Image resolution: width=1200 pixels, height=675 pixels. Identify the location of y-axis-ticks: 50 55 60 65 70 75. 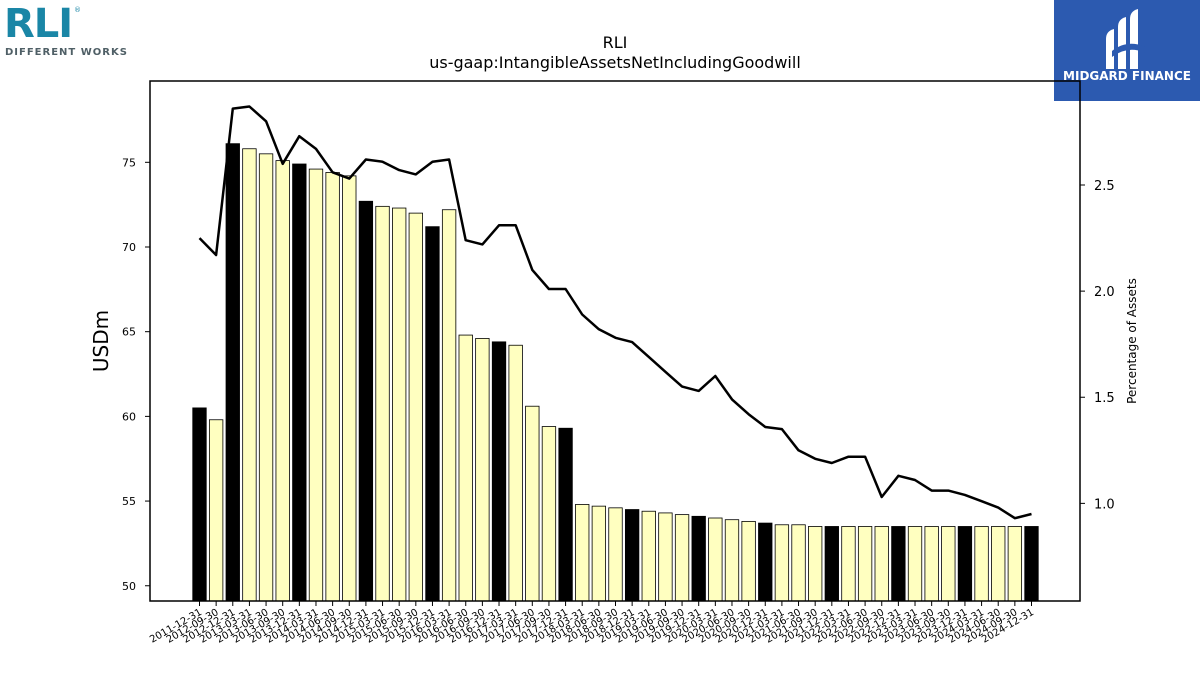
(136, 374).